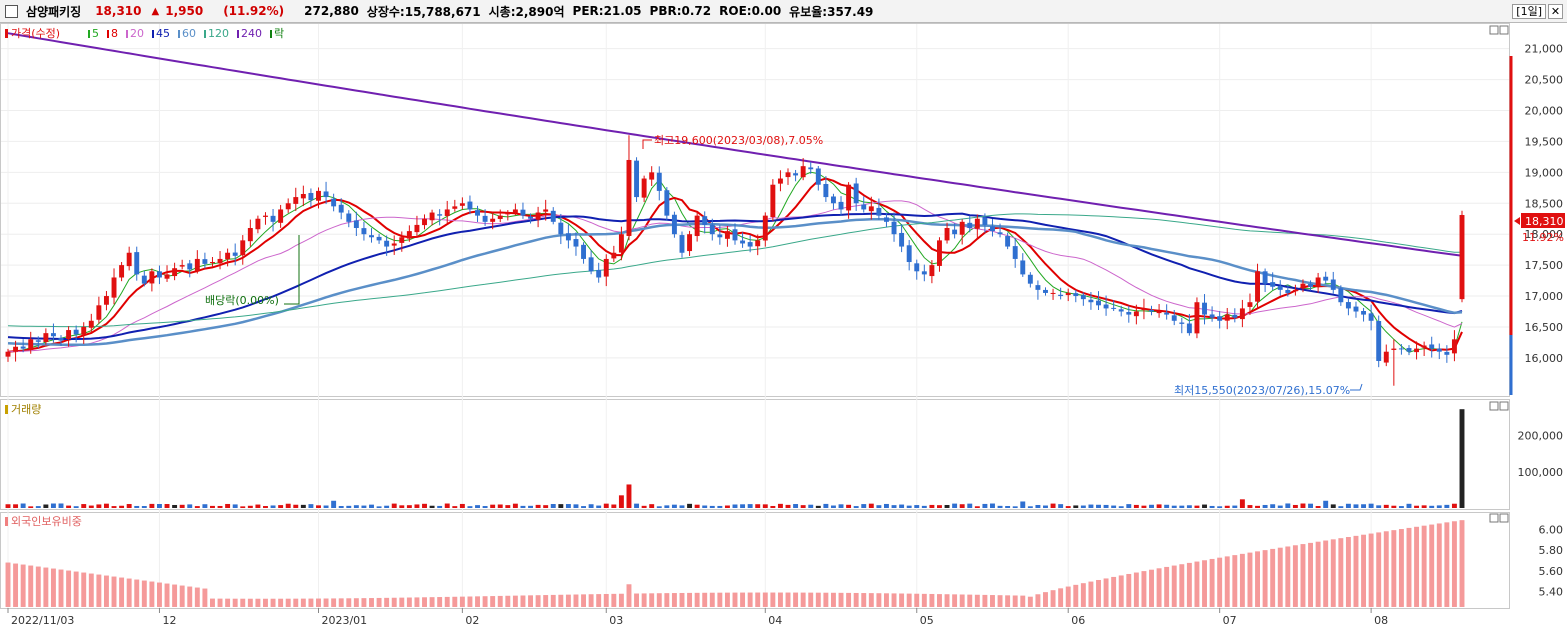  What do you see at coordinates (1529, 11) in the screenshot?
I see `period-button: [1일]` at bounding box center [1529, 11].